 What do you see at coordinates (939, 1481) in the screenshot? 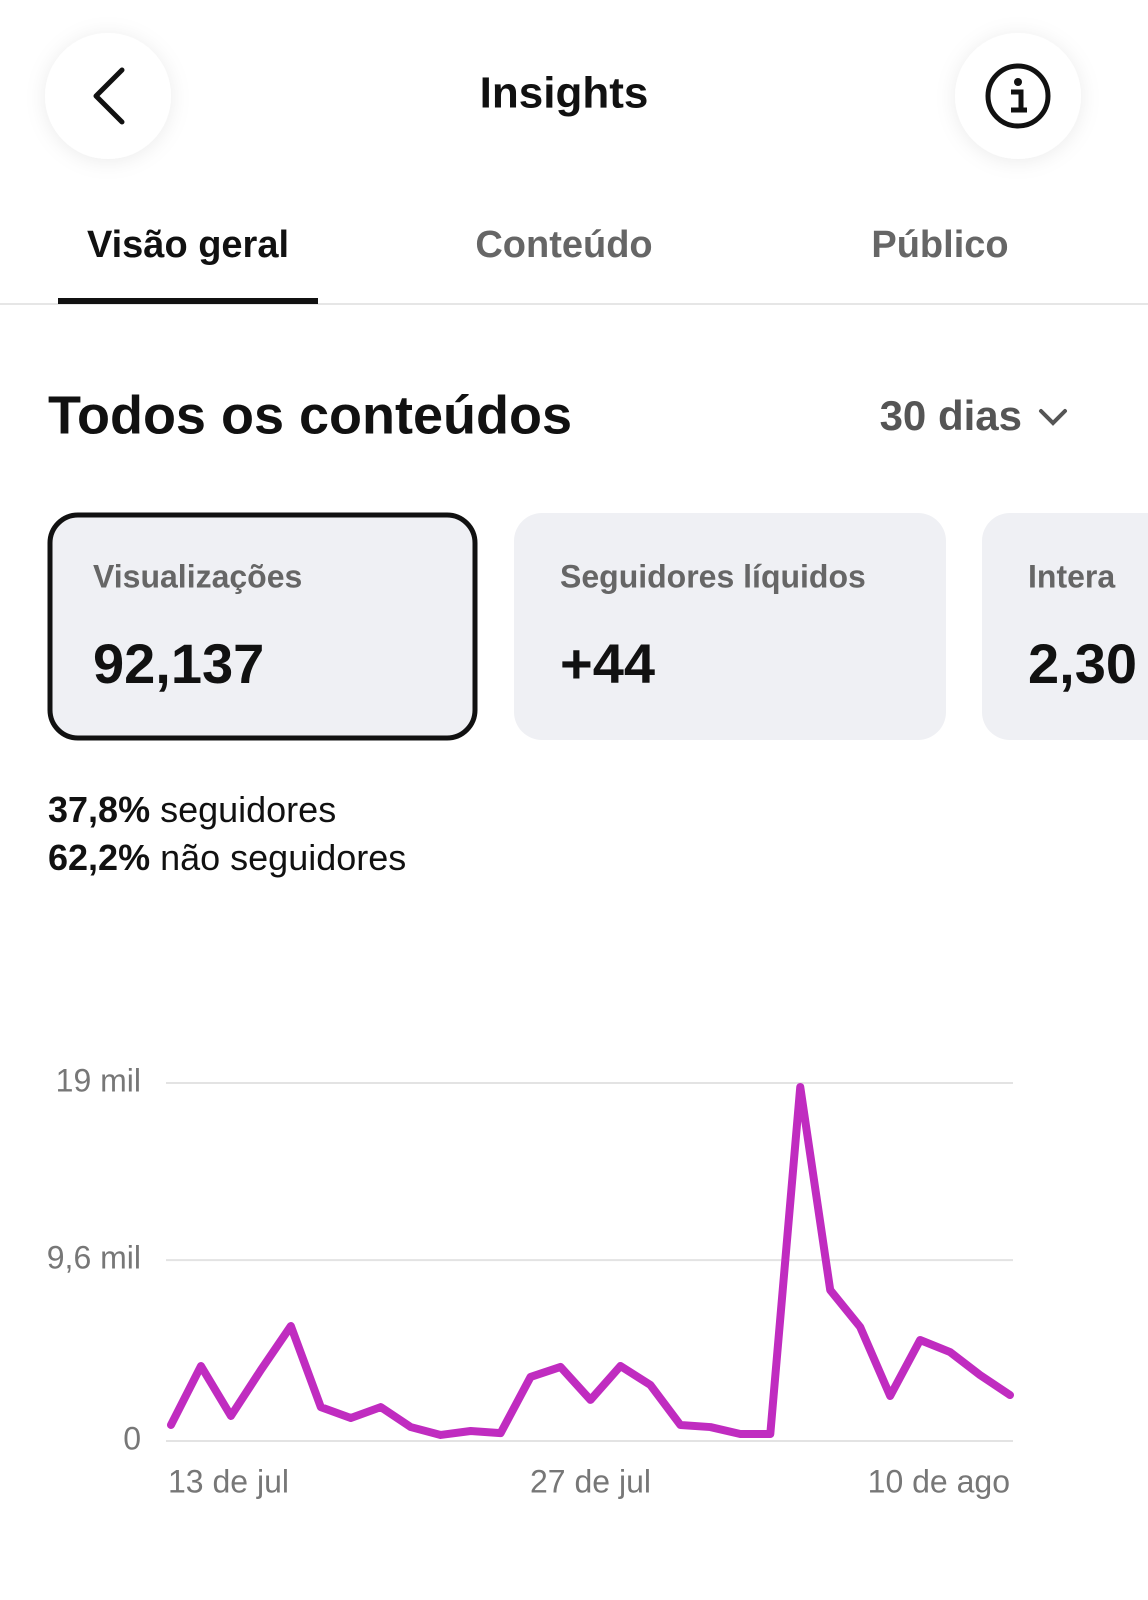
I see `x-tick-label: 10 de ago` at bounding box center [939, 1481].